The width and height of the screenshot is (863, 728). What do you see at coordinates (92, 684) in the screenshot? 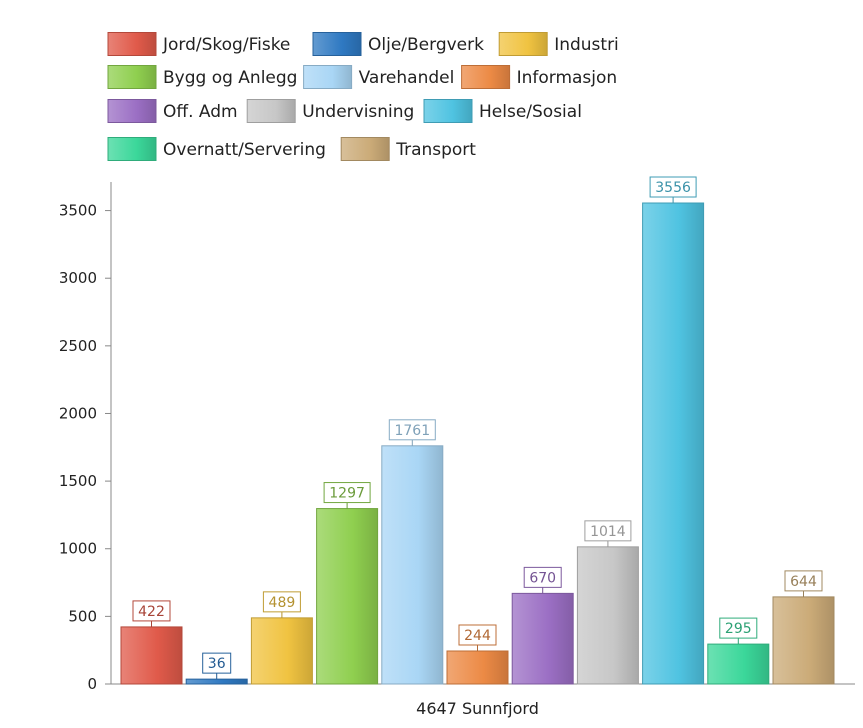
I see `y-tick-label: 0` at bounding box center [92, 684].